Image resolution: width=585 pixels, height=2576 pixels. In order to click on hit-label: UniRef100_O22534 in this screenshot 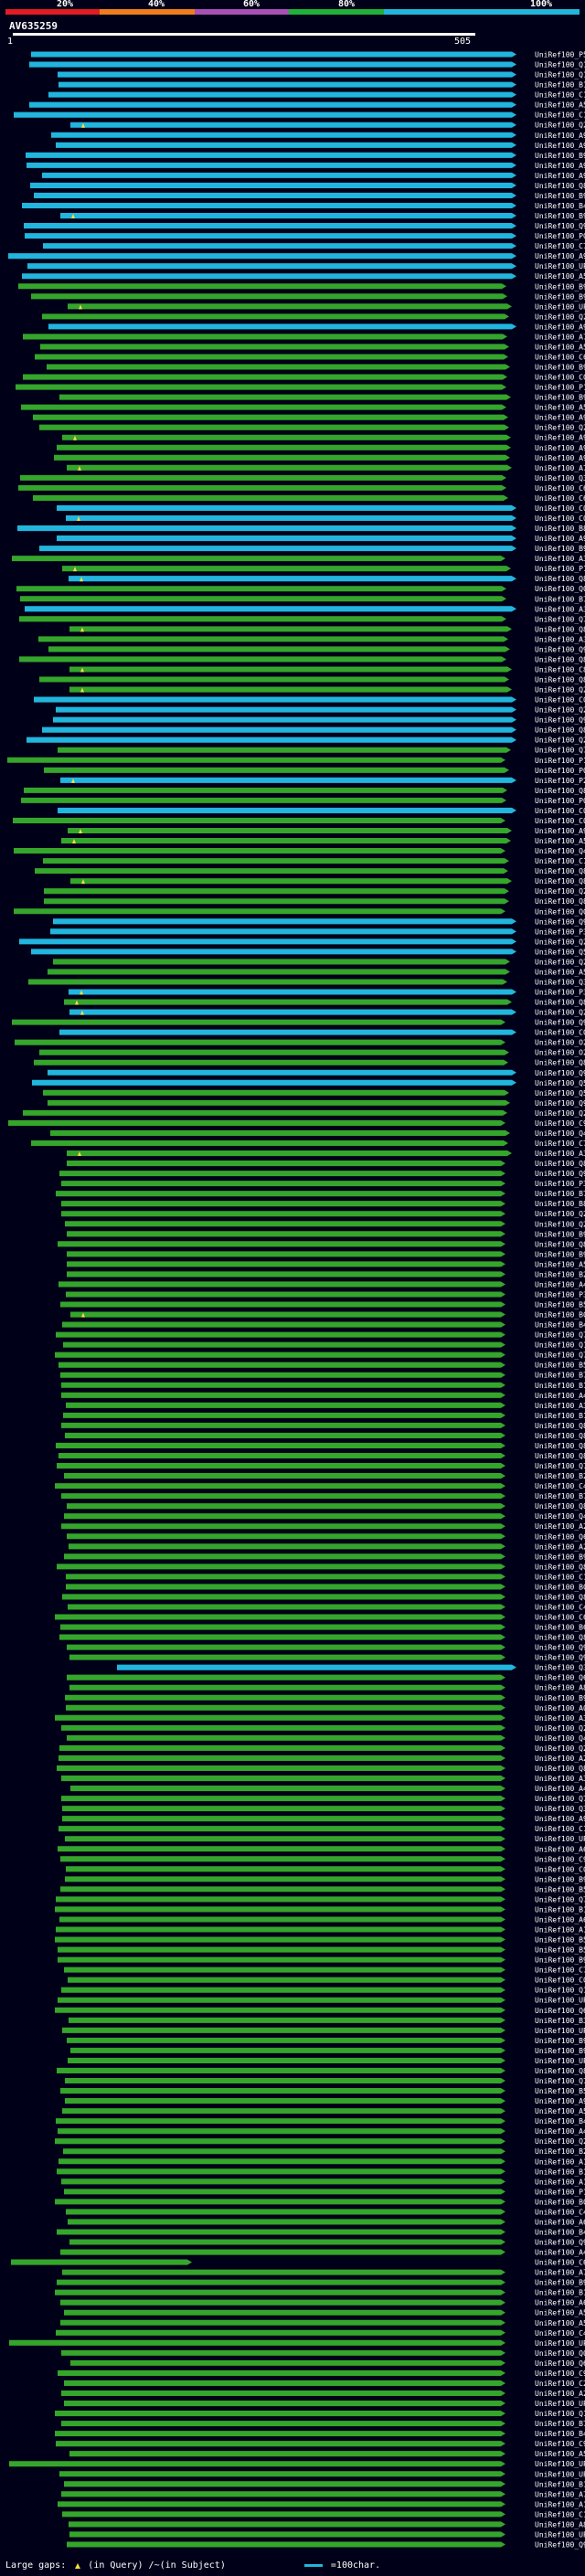, I will do `click(560, 1043)`.